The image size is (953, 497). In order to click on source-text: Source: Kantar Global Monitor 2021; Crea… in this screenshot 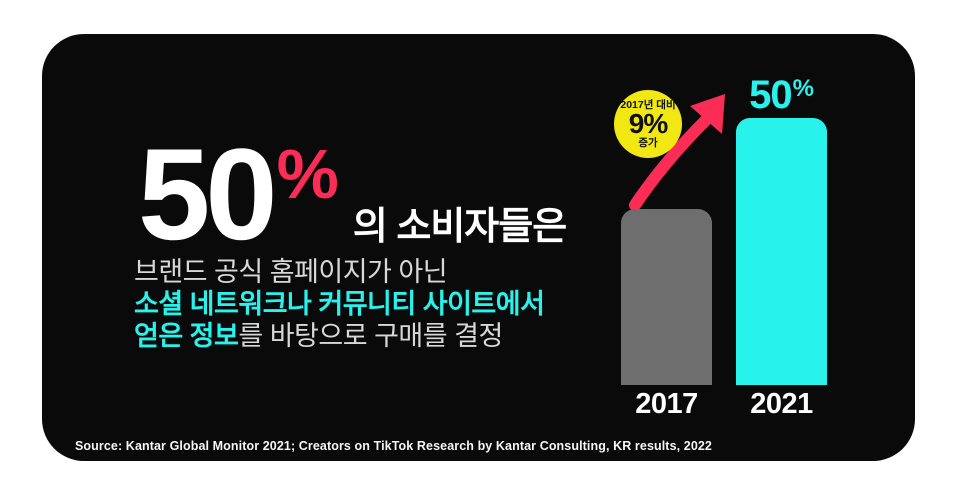, I will do `click(393, 446)`.